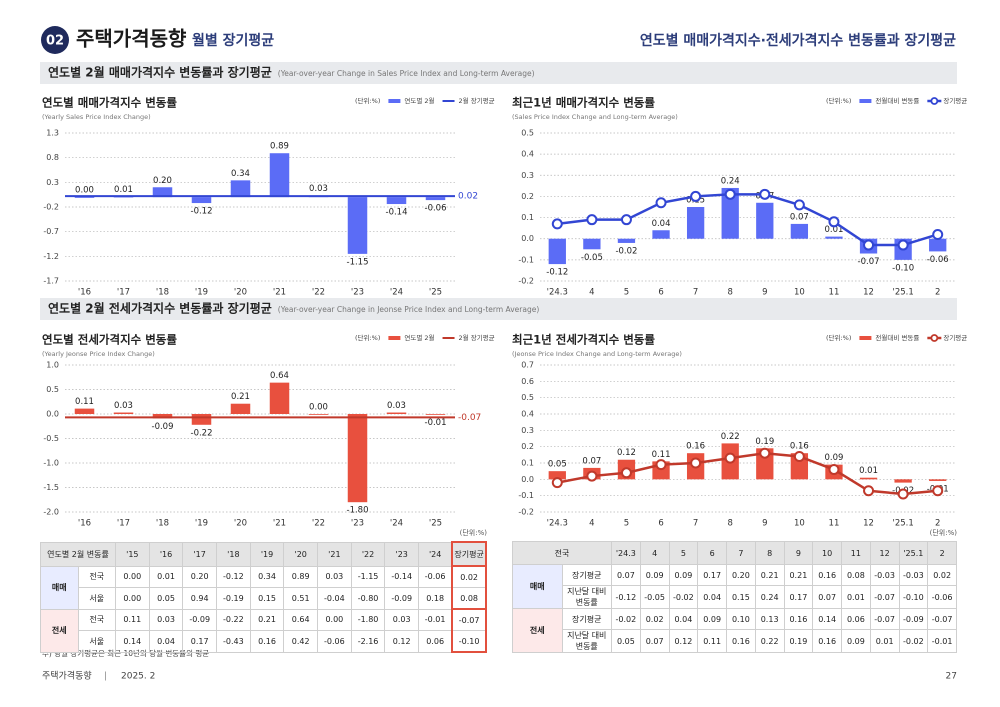  Describe the element at coordinates (469, 554) in the screenshot. I see `header-cell: 장기평균` at that location.